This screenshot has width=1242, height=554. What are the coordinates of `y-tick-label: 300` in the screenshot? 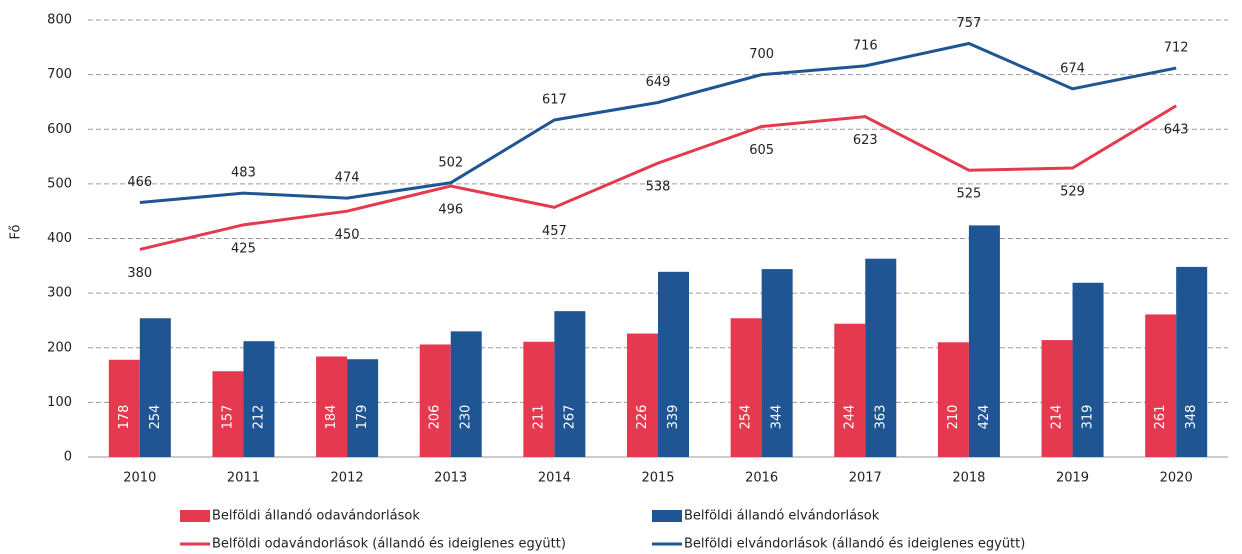 It's located at (59, 293).